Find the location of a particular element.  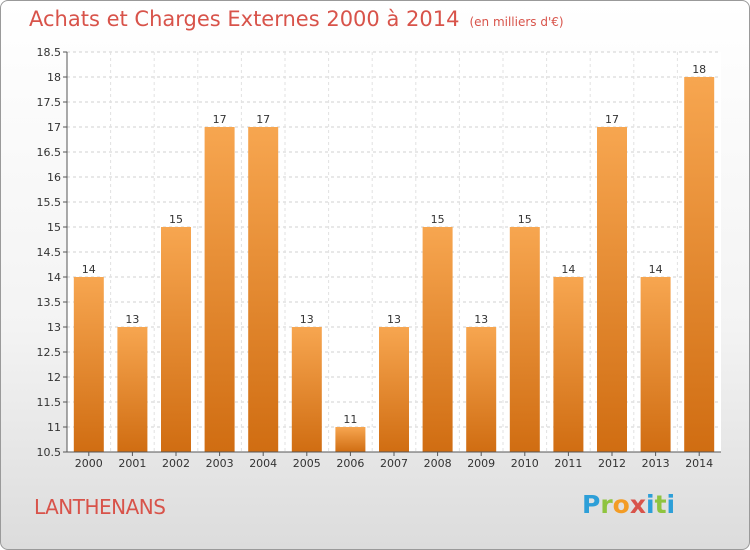

bar-2004 is located at coordinates (263, 289).